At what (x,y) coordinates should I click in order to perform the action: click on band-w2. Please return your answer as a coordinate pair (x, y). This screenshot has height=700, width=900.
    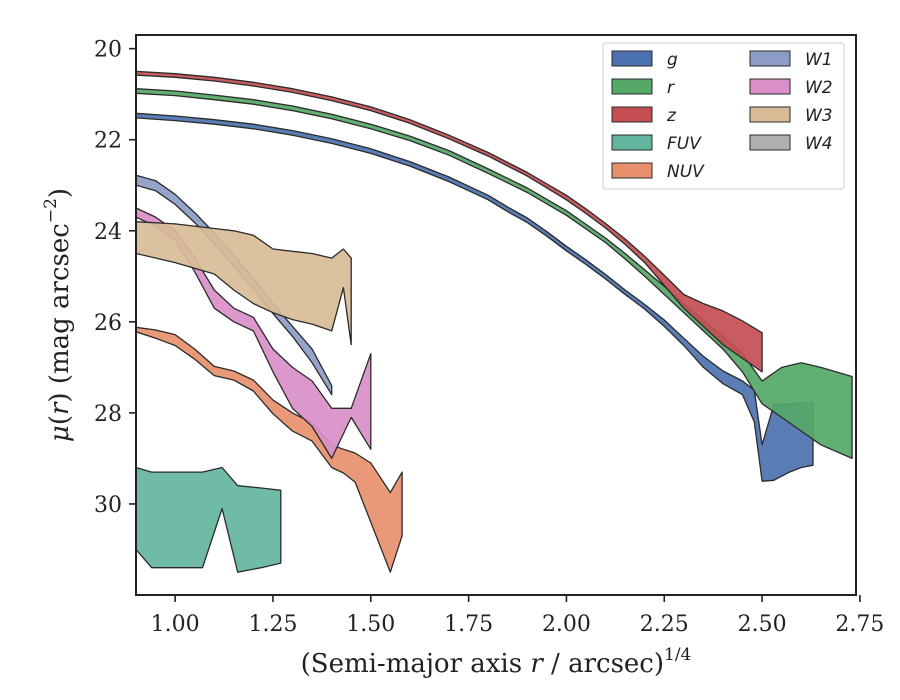
    Looking at the image, I should click on (254, 333).